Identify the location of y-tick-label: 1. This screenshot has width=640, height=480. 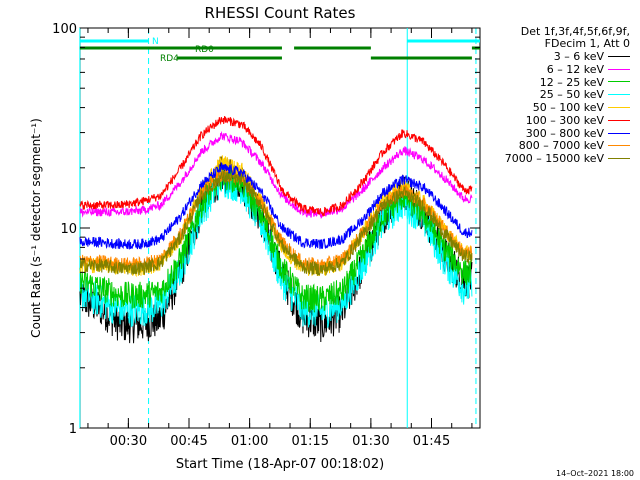
(73, 429).